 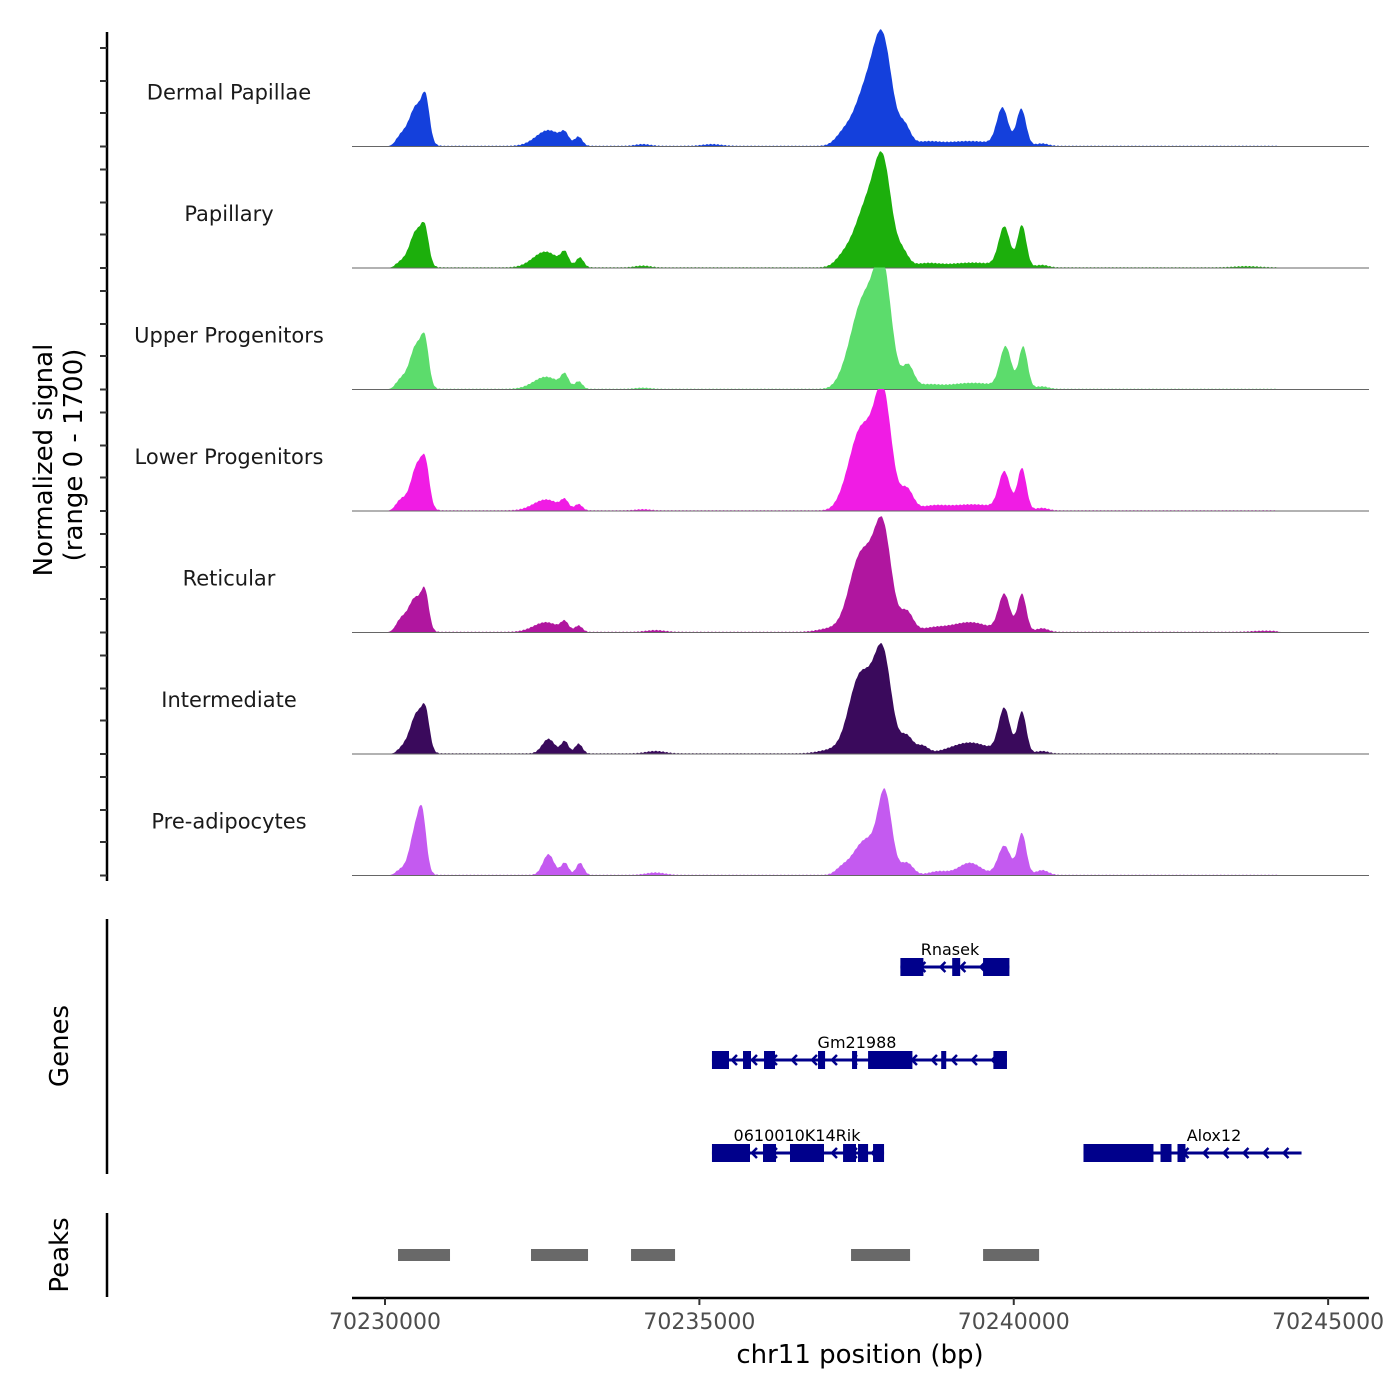 What do you see at coordinates (857, 1042) in the screenshot?
I see `gene-label: Gm21988` at bounding box center [857, 1042].